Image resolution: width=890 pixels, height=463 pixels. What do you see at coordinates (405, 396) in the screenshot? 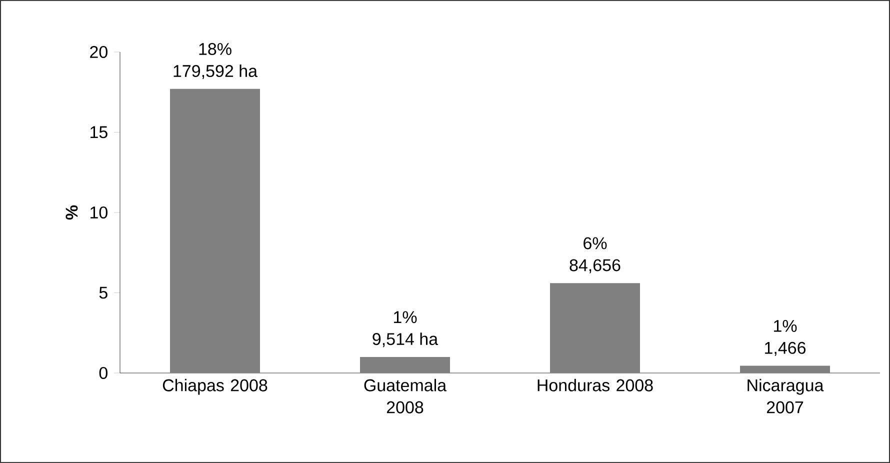
I see `x-tick-label: Guatemala 2008` at bounding box center [405, 396].